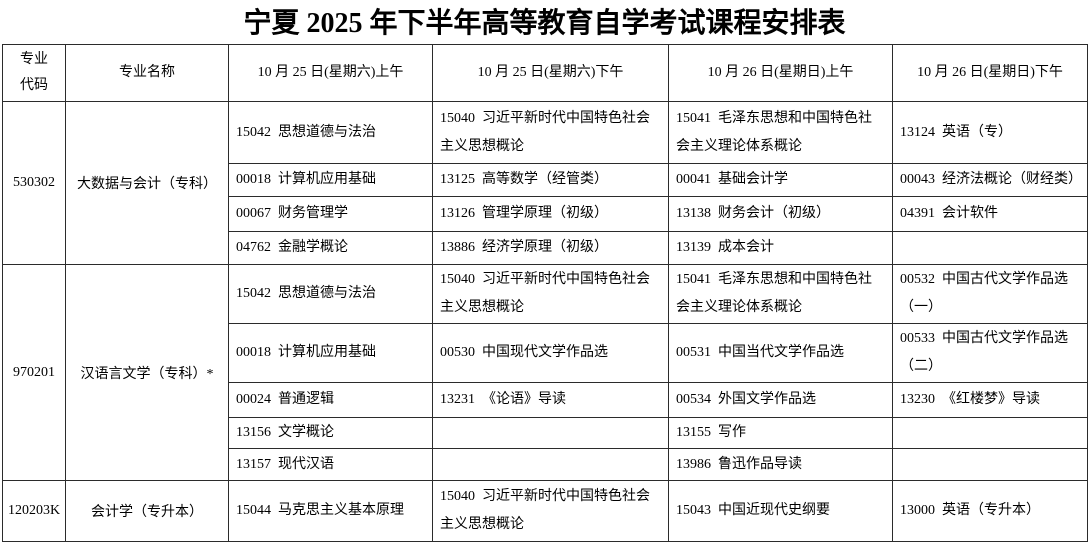  I want to click on course-cell: 13886 经济学原理（初级）, so click(550, 248).